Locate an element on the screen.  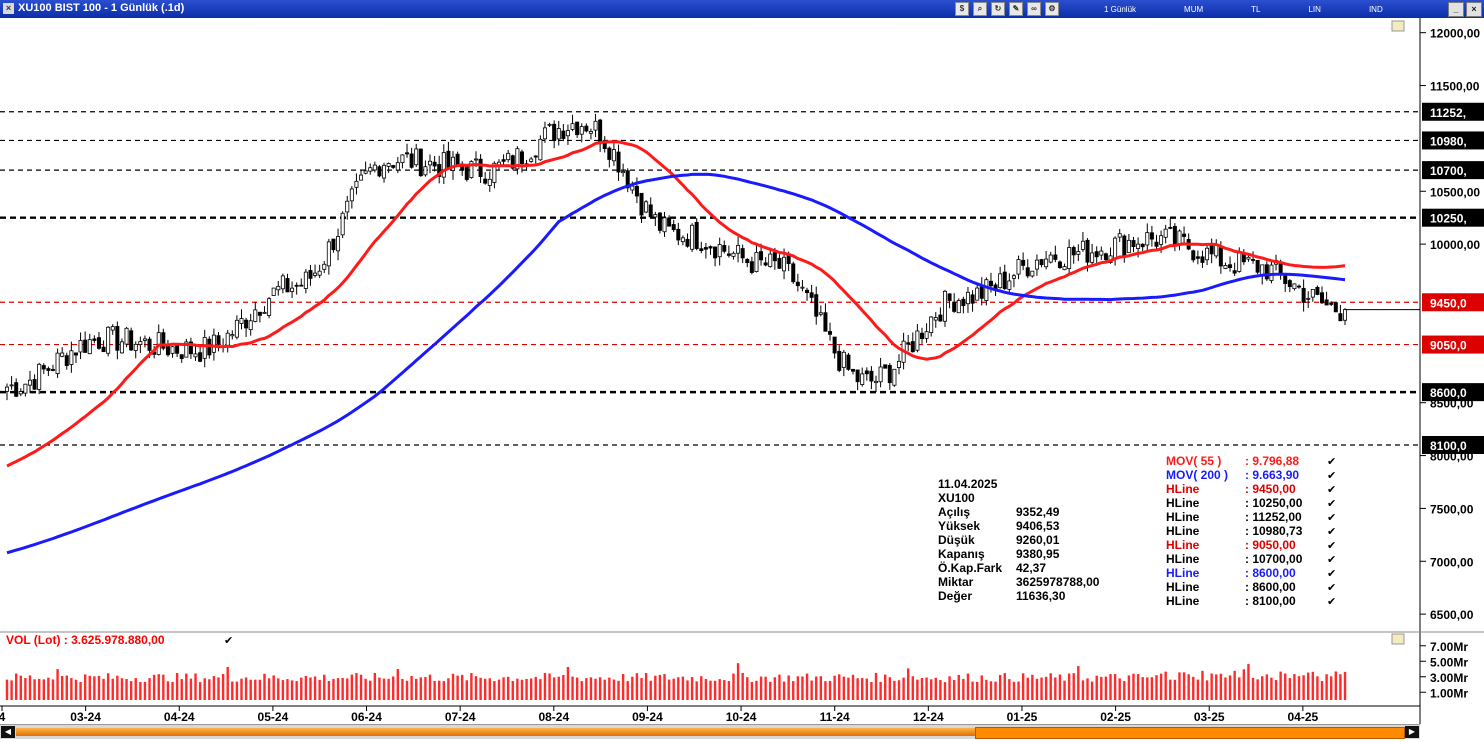
panel-options-icon is located at coordinates (1398, 26).